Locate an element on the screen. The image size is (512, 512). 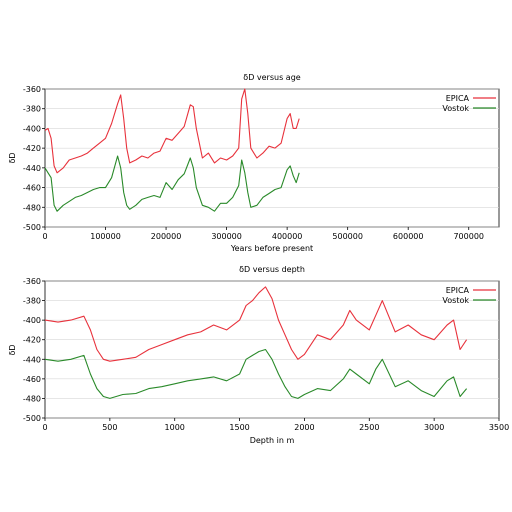
x-tick-label: 300000 is located at coordinates (226, 236).